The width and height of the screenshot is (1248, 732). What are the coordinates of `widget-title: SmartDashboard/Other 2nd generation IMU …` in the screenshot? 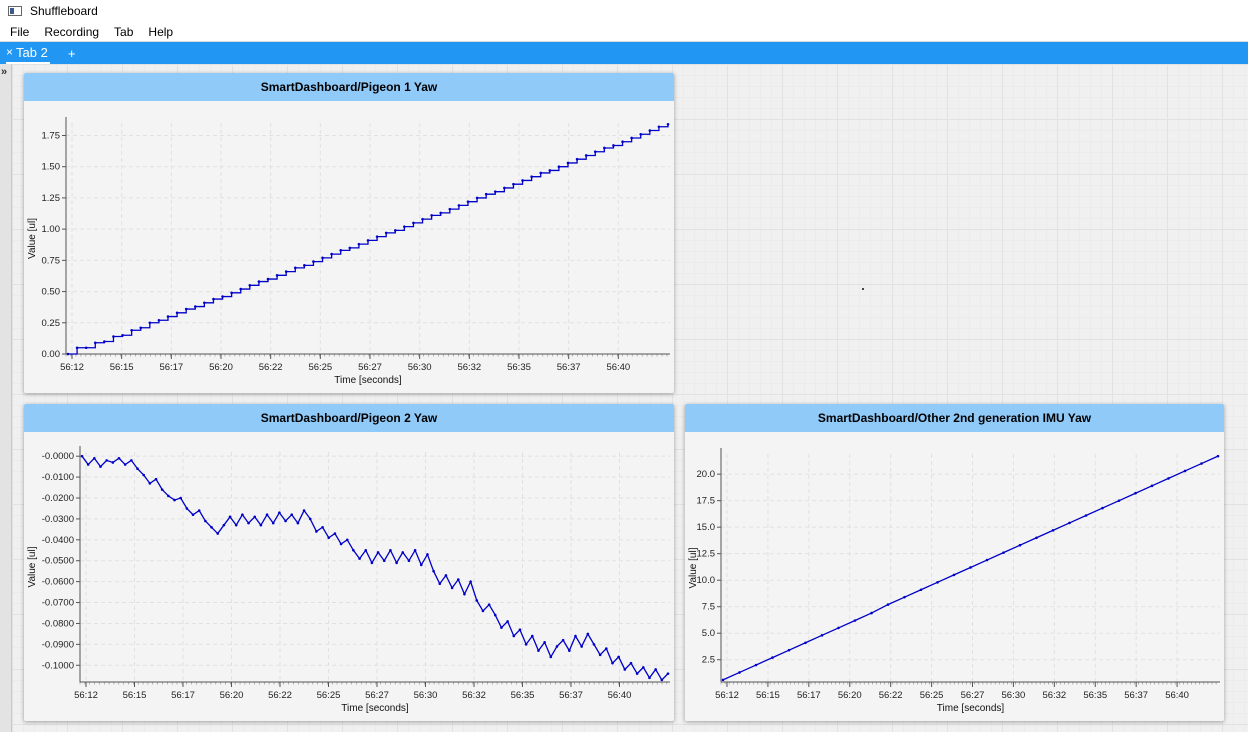 It's located at (954, 418).